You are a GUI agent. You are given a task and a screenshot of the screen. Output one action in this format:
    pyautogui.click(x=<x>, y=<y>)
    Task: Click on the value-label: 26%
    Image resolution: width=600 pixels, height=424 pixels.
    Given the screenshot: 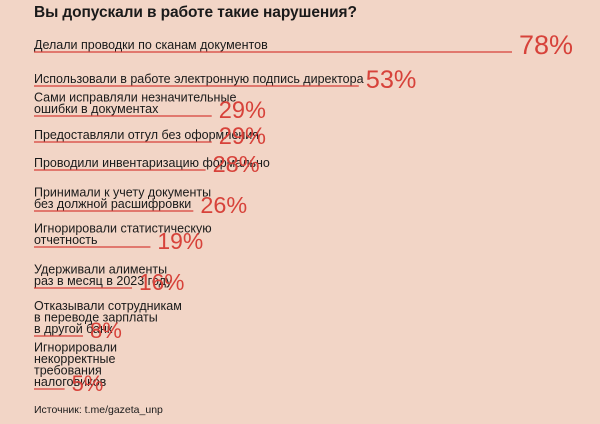 What is the action you would take?
    pyautogui.click(x=223, y=205)
    